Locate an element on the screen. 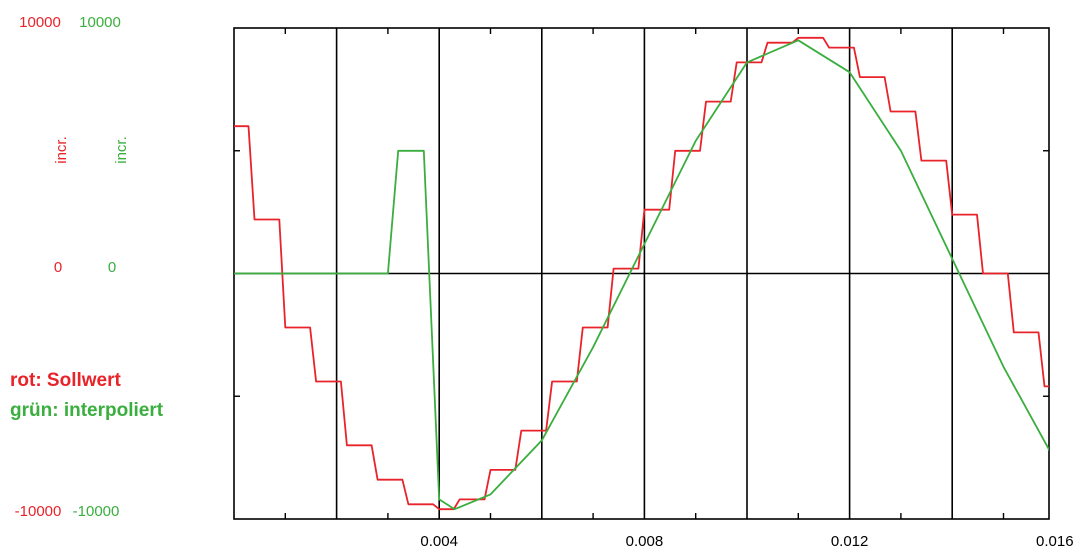 The width and height of the screenshot is (1073, 551). x-axis-ticks: 0.004 0.008 0.012 0.016 is located at coordinates (746, 541).